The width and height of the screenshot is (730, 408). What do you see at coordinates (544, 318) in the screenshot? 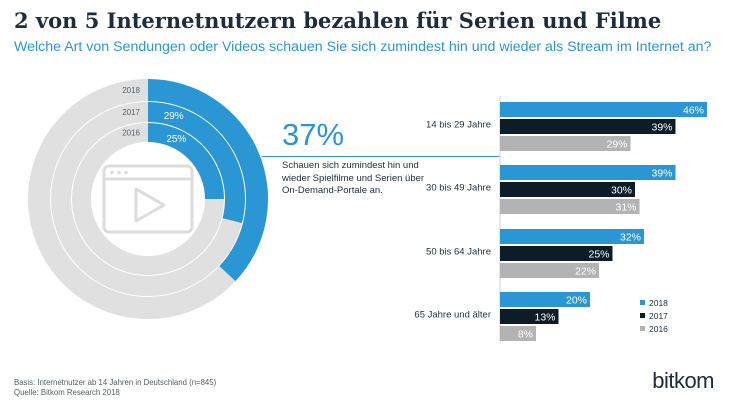
I see `bar-value-label: 13%` at bounding box center [544, 318].